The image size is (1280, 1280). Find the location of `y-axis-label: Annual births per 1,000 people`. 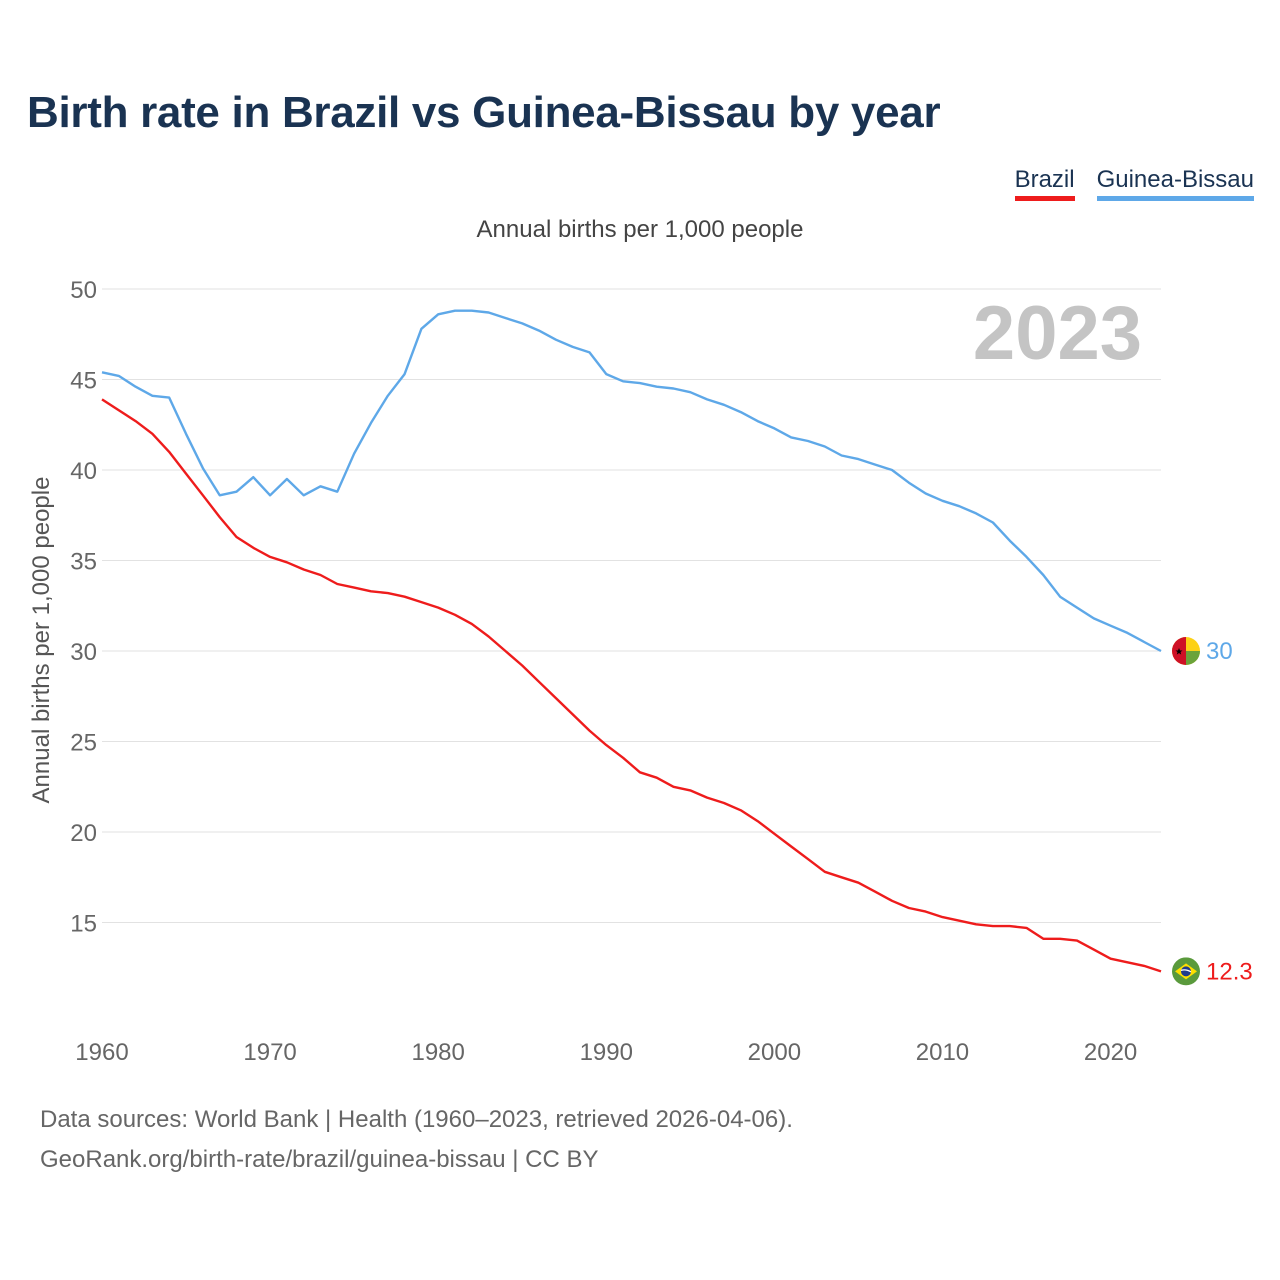

y-axis-label: Annual births per 1,000 people is located at coordinates (41, 640).